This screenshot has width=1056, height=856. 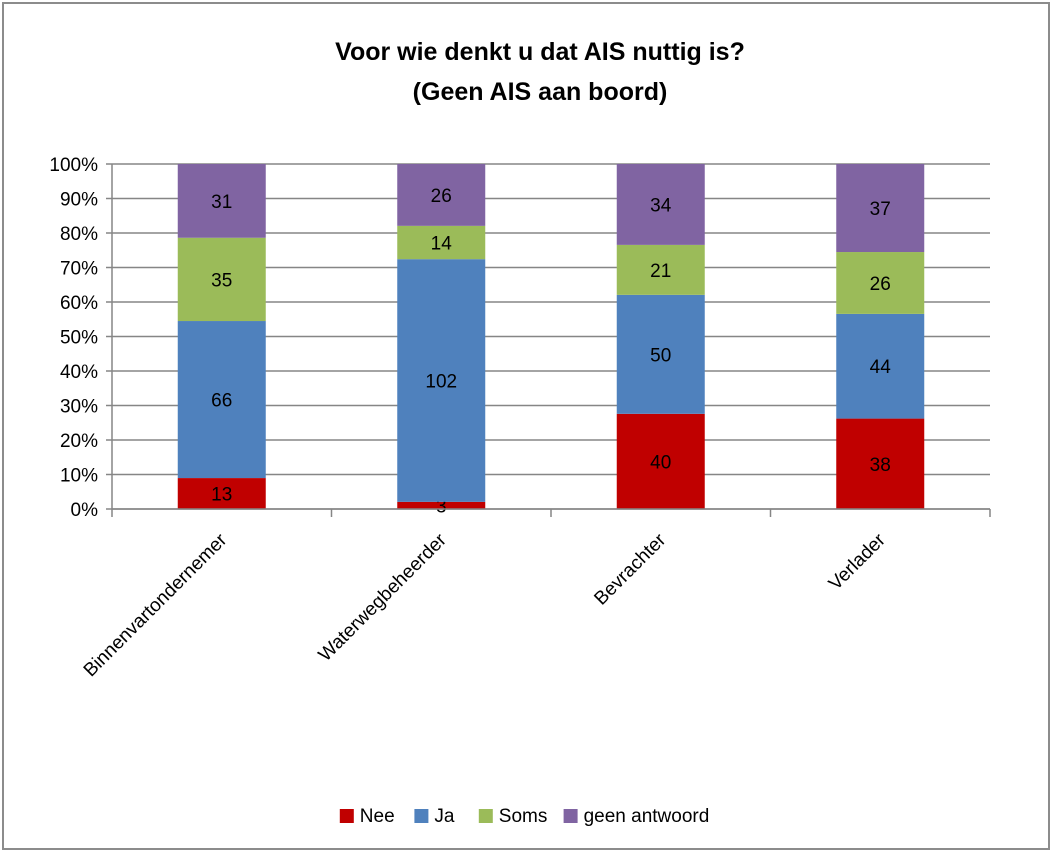 I want to click on legend-label: Soms, so click(x=523, y=816).